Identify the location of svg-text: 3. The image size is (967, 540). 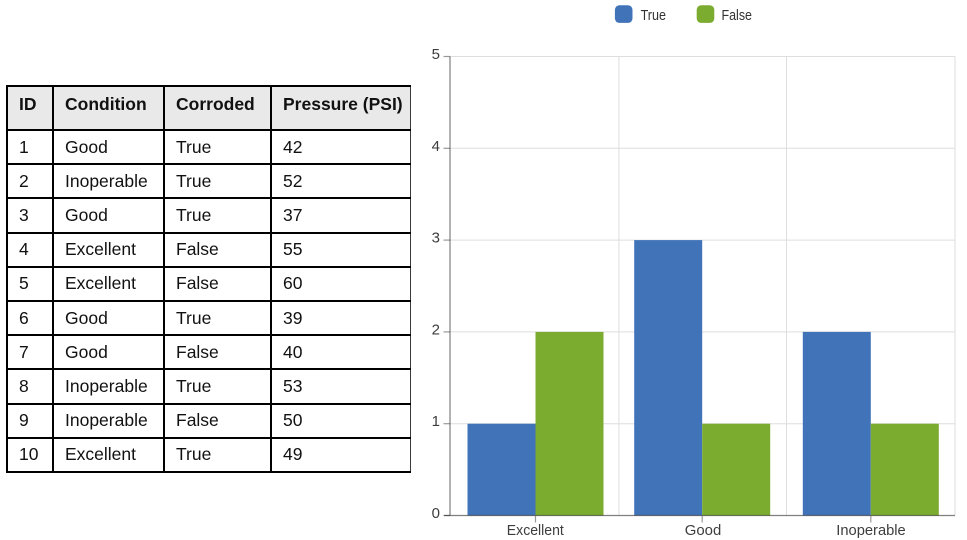
(436, 238).